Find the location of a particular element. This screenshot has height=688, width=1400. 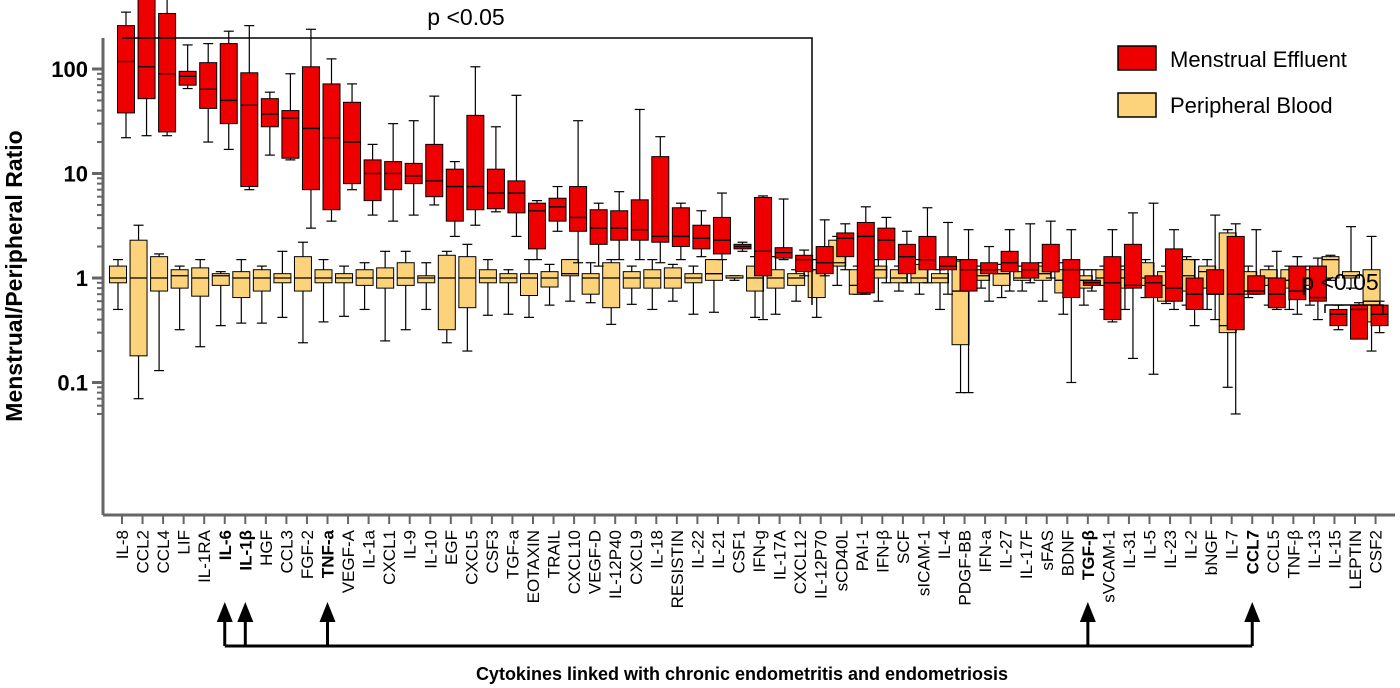

x-tick-label-39: sICAM-1 is located at coordinates (923, 563).